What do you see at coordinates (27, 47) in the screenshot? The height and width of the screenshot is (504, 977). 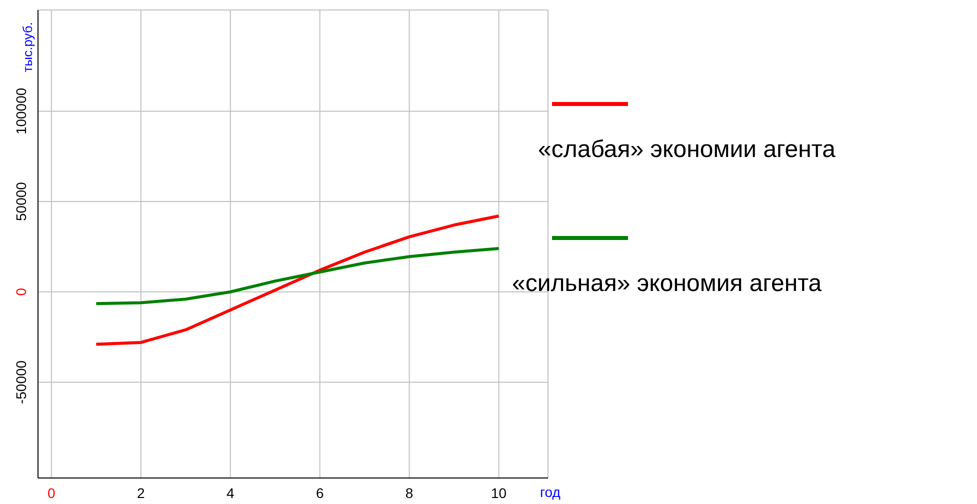 I see `y-axis-title: тыс.руб.` at bounding box center [27, 47].